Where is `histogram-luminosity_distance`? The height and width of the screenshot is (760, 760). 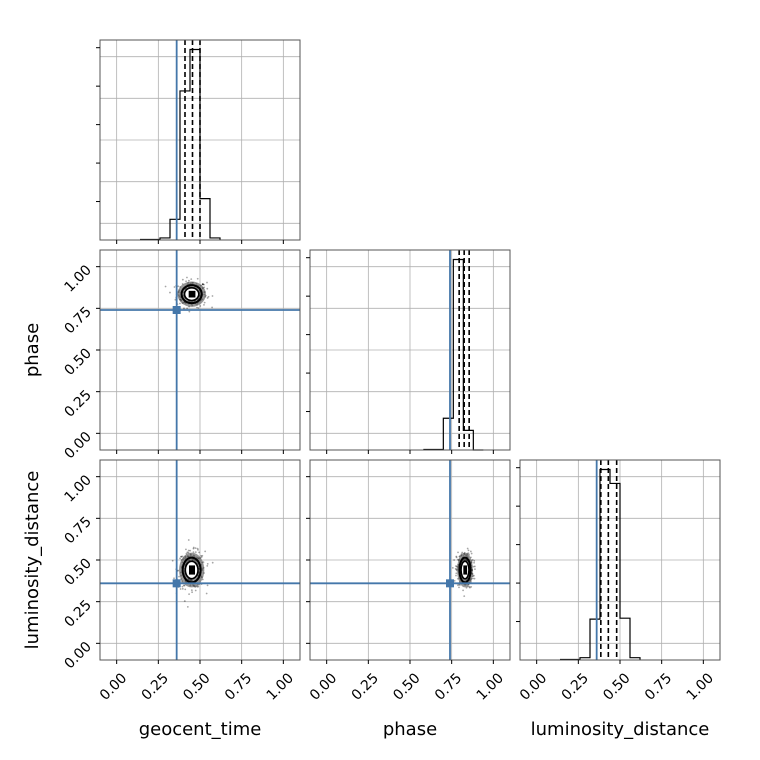
histogram-luminosity_distance is located at coordinates (610, 564).